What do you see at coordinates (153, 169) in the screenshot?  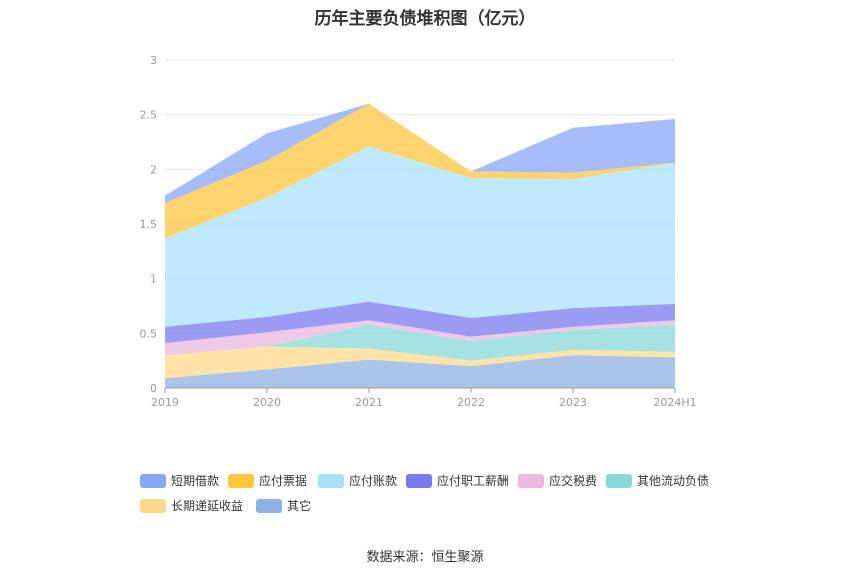 I see `y-tick-label: 2` at bounding box center [153, 169].